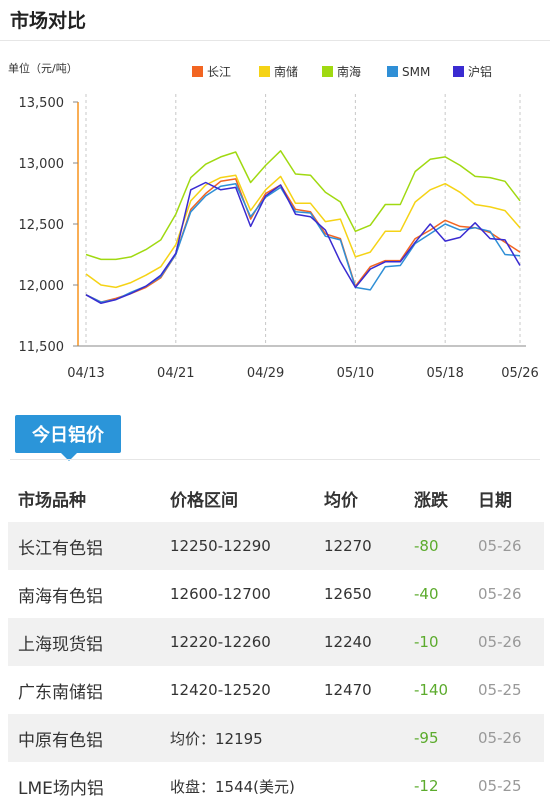  Describe the element at coordinates (519, 373) in the screenshot. I see `x-tick-label: 05/26` at that location.